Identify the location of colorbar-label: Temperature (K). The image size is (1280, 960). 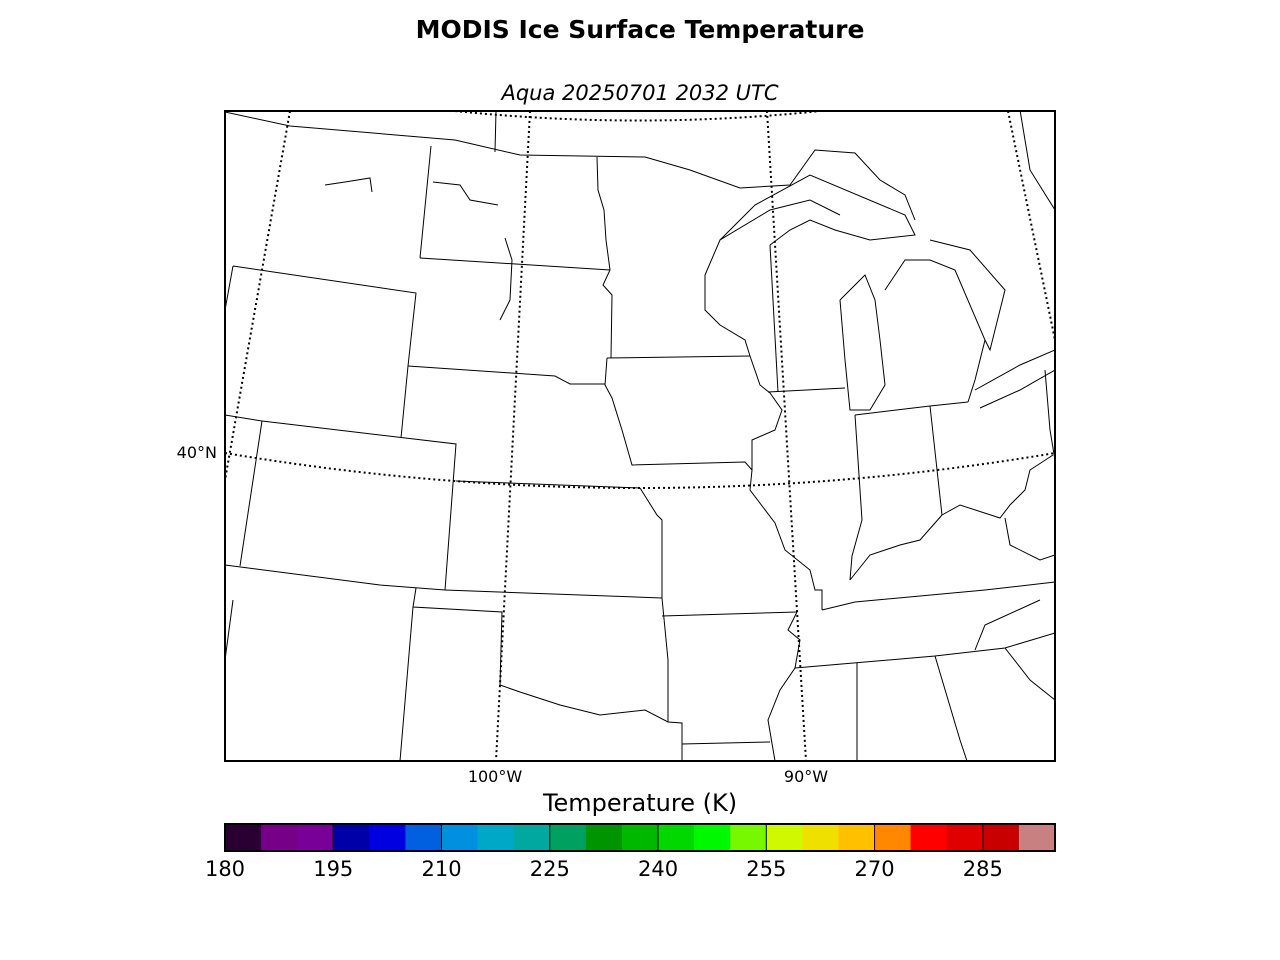
(639, 803).